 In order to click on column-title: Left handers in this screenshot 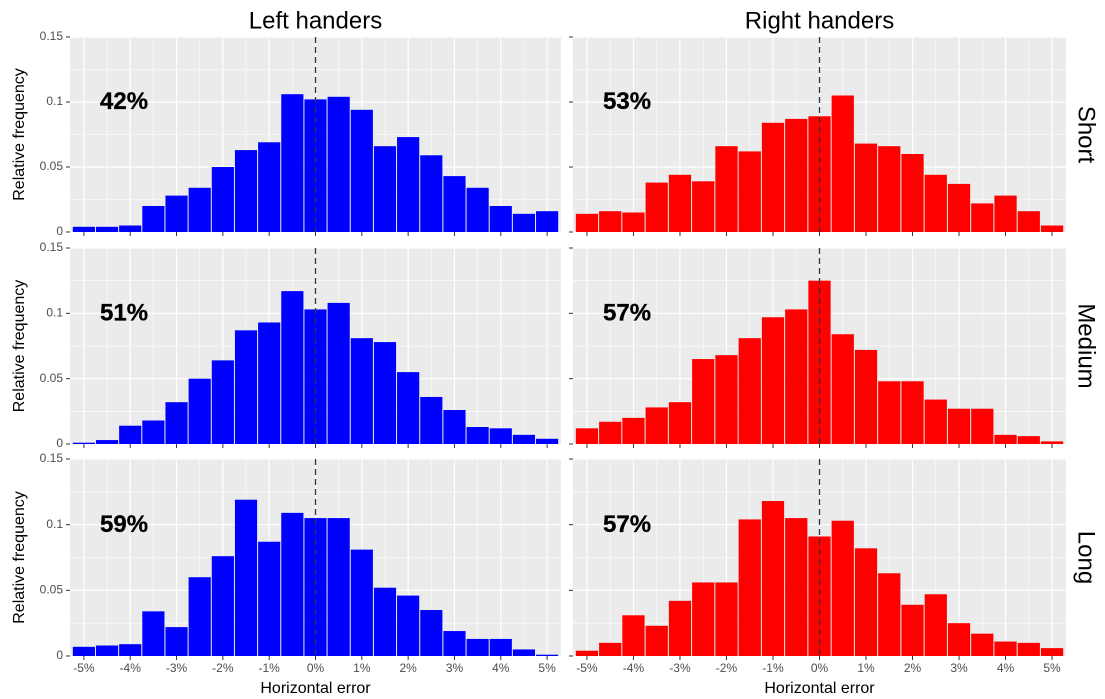, I will do `click(315, 20)`.